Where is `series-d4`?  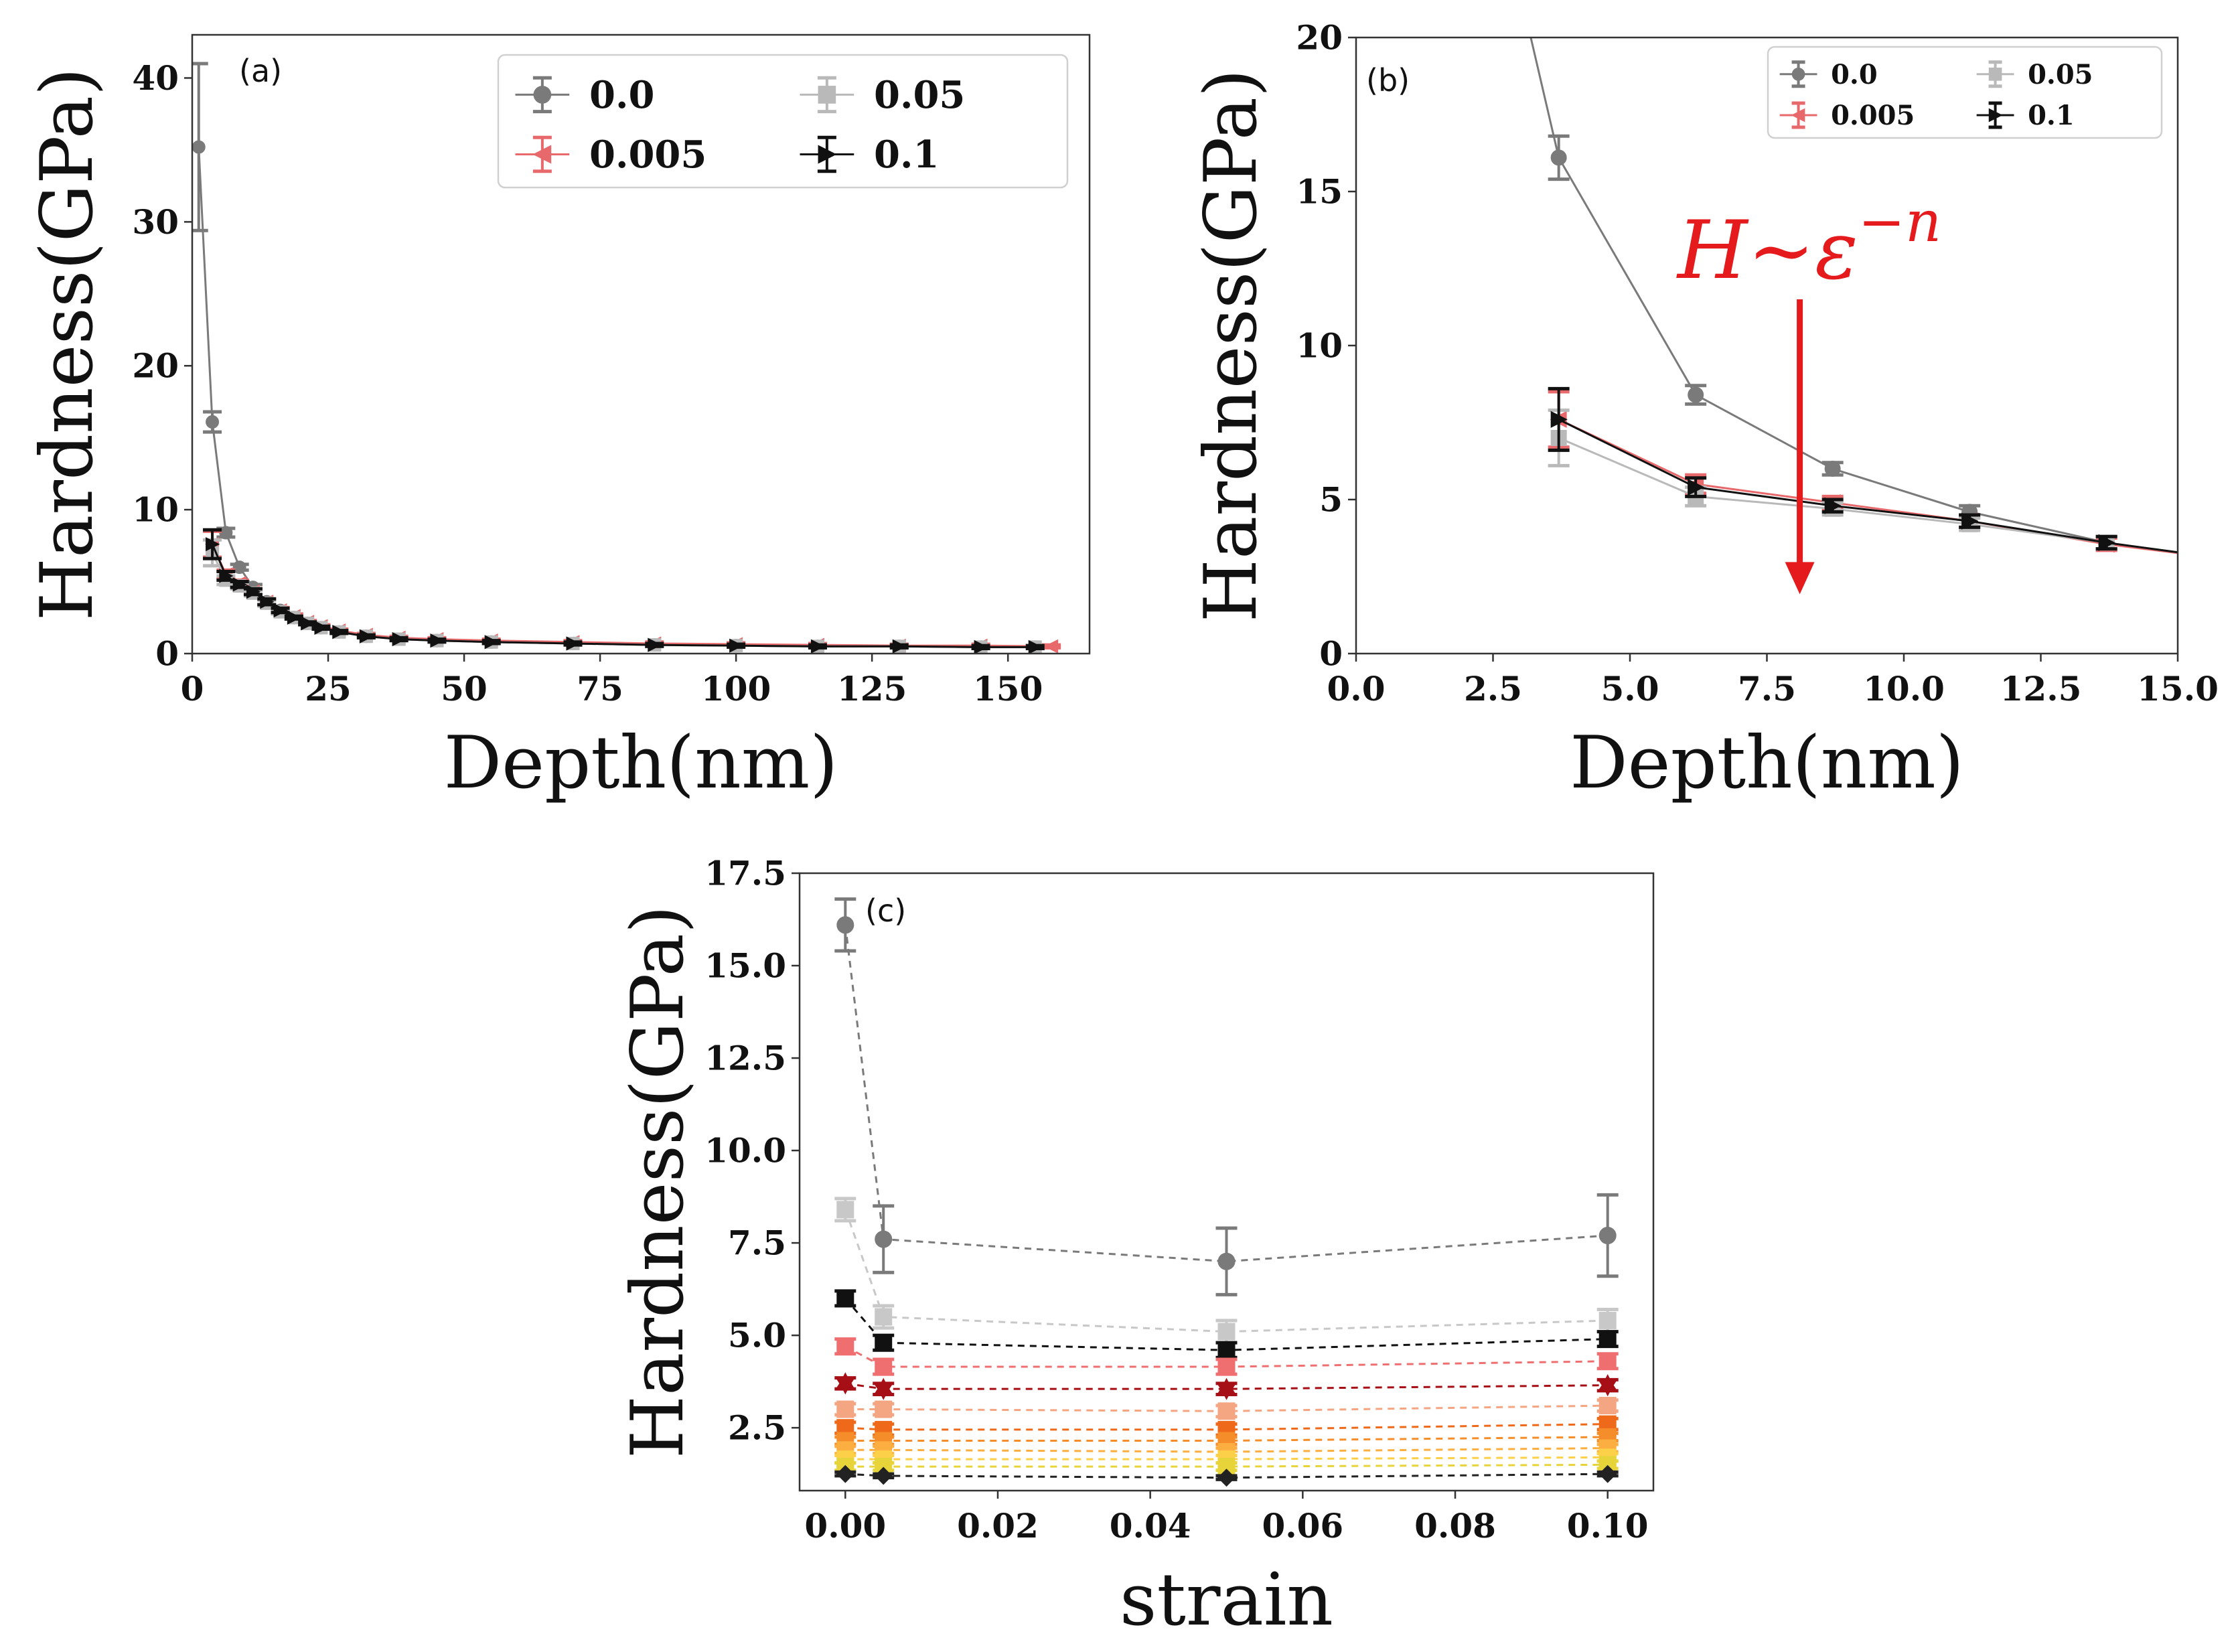
series-d4 is located at coordinates (1226, 1356).